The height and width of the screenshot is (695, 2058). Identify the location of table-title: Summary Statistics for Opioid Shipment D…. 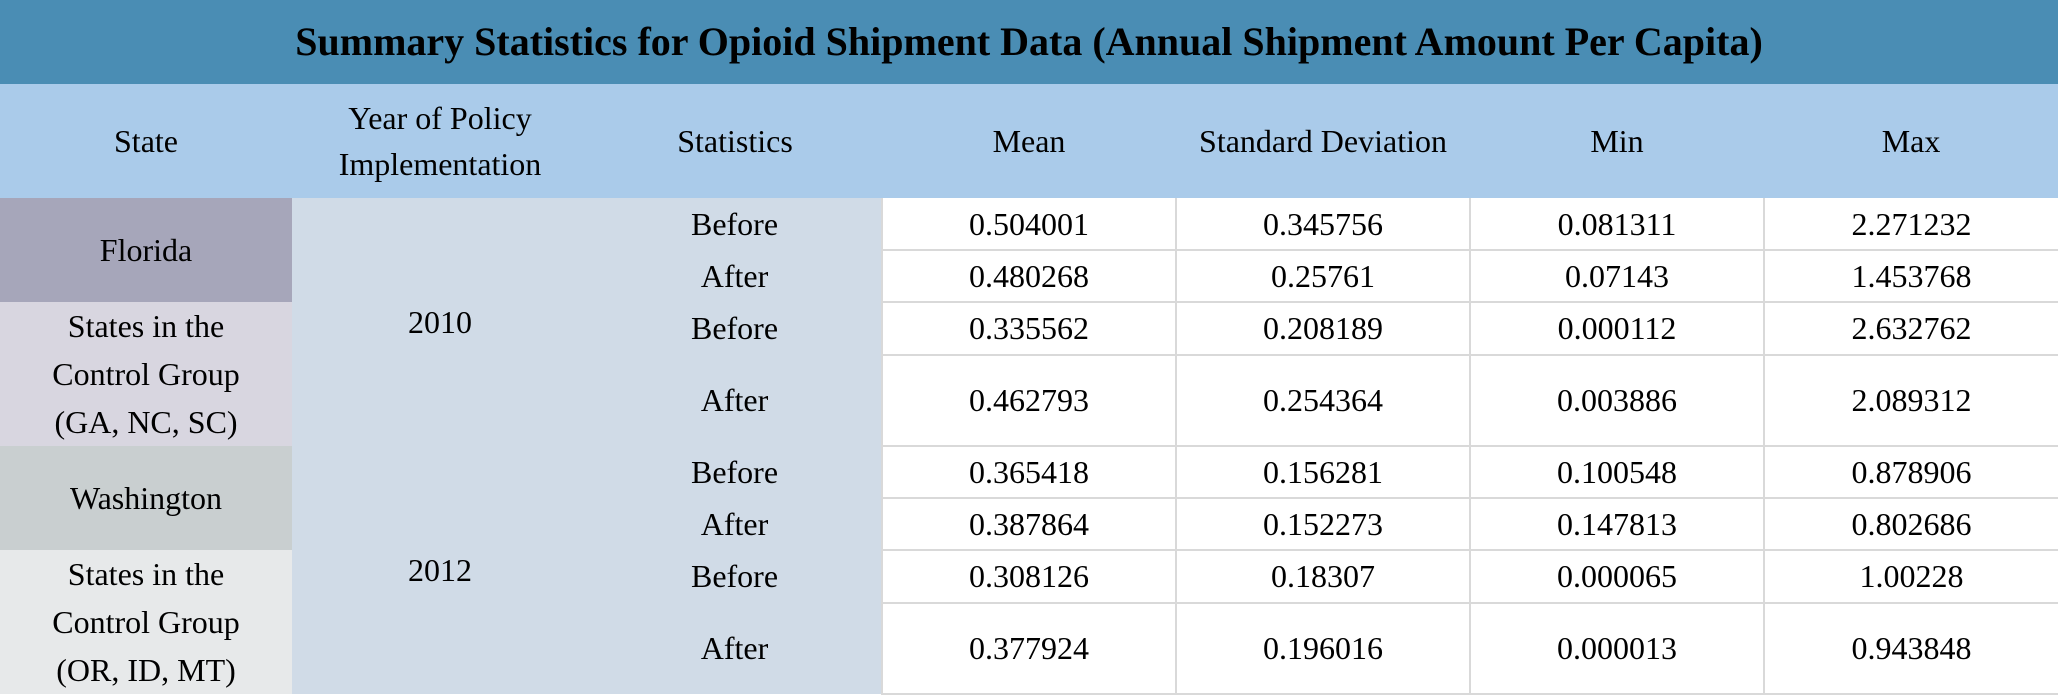
(1029, 42).